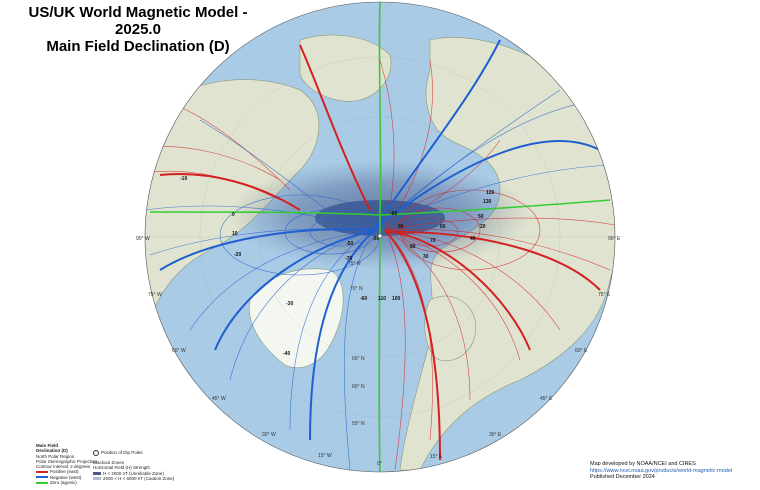 The image size is (760, 490). What do you see at coordinates (614, 239) in the screenshot?
I see `longitude-label: 90° E` at bounding box center [614, 239].